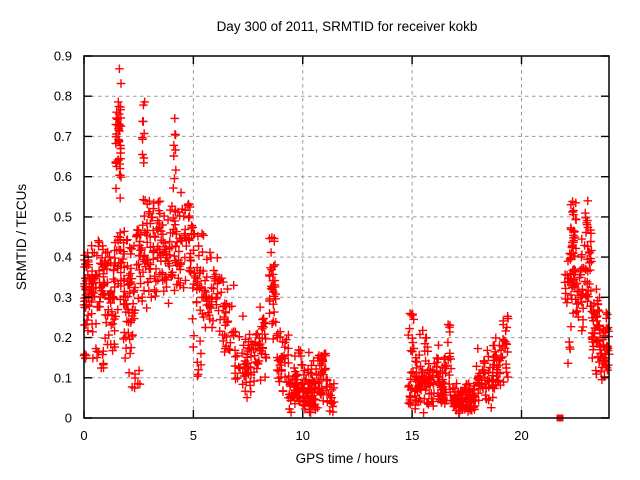 This screenshot has width=640, height=480. What do you see at coordinates (63, 96) in the screenshot?
I see `y-tick-label: 0.8` at bounding box center [63, 96].